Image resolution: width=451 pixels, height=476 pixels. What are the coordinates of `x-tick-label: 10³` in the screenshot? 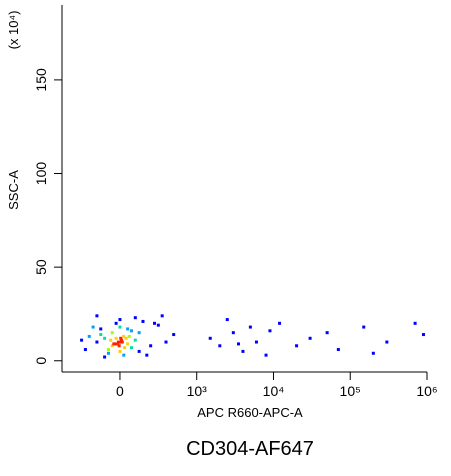 It's located at (197, 391).